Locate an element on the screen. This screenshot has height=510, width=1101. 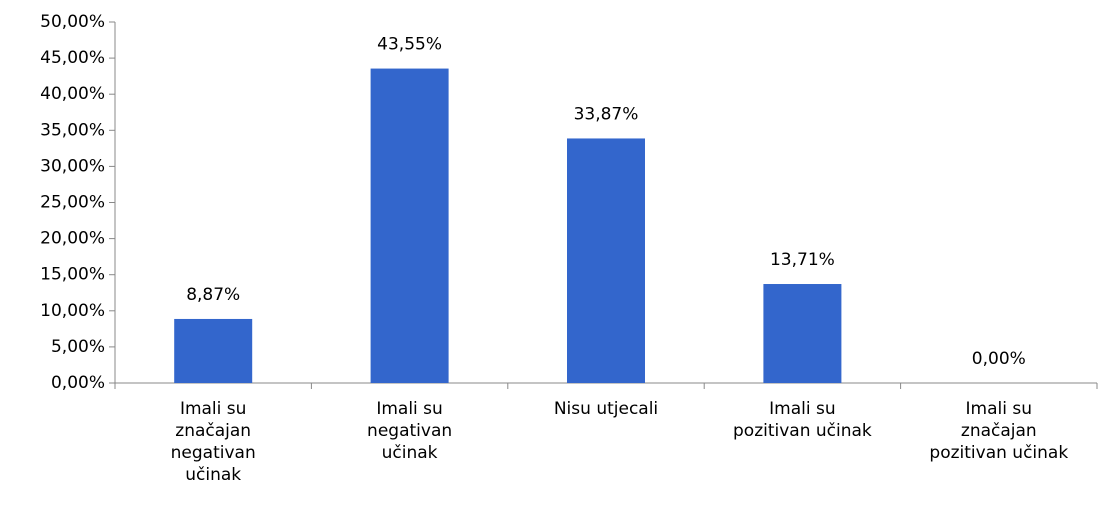
x-tick-label: Imali su pozitivan učinak is located at coordinates (802, 420).